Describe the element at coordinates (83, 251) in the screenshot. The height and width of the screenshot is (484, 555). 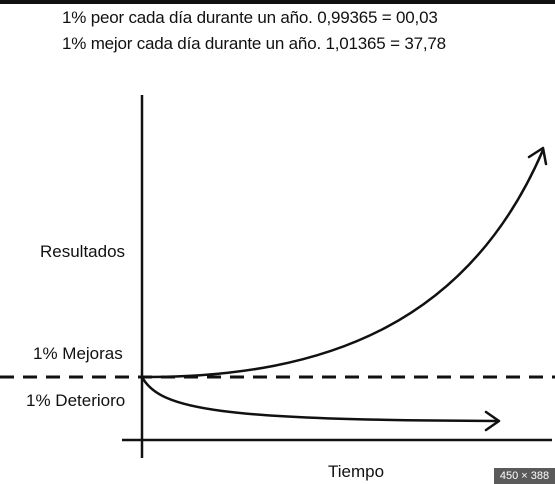
I see `results-axis-label: Resultados` at that location.